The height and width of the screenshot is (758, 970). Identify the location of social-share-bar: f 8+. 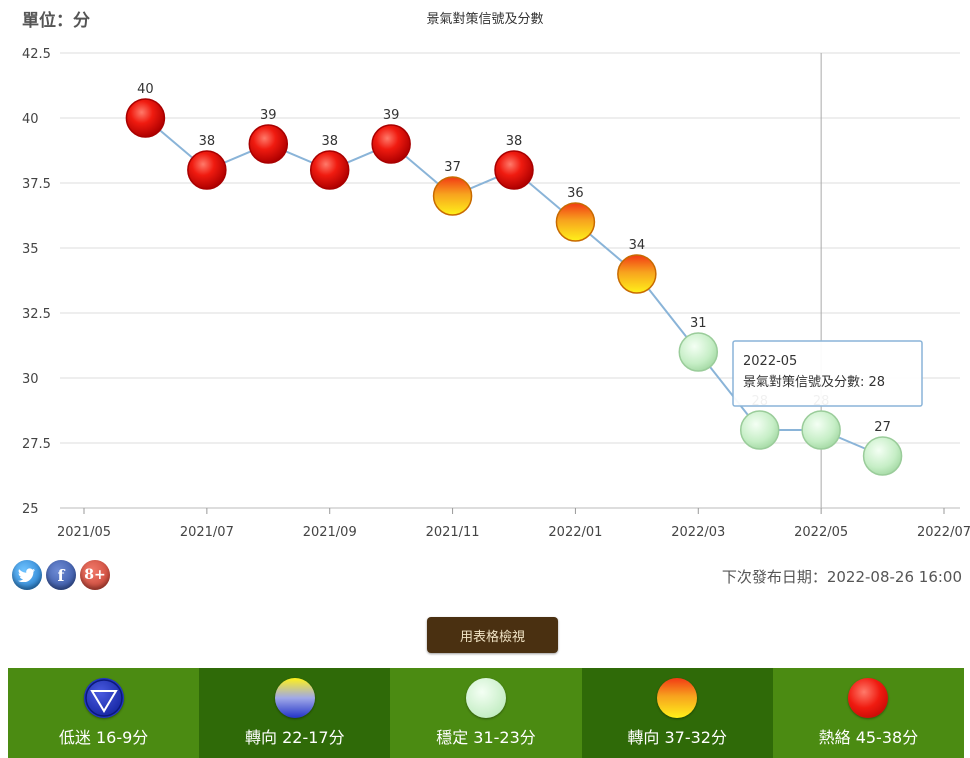
(61, 575).